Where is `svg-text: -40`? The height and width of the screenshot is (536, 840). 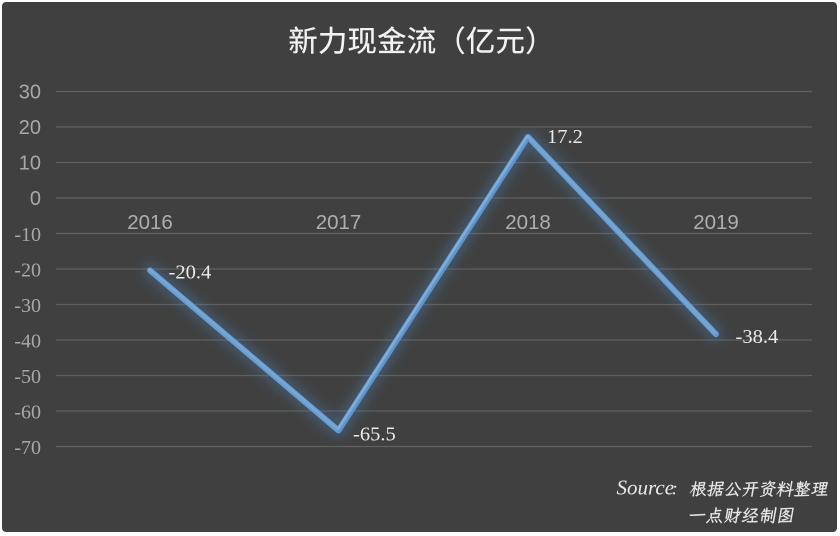 svg-text: -40 is located at coordinates (27, 342).